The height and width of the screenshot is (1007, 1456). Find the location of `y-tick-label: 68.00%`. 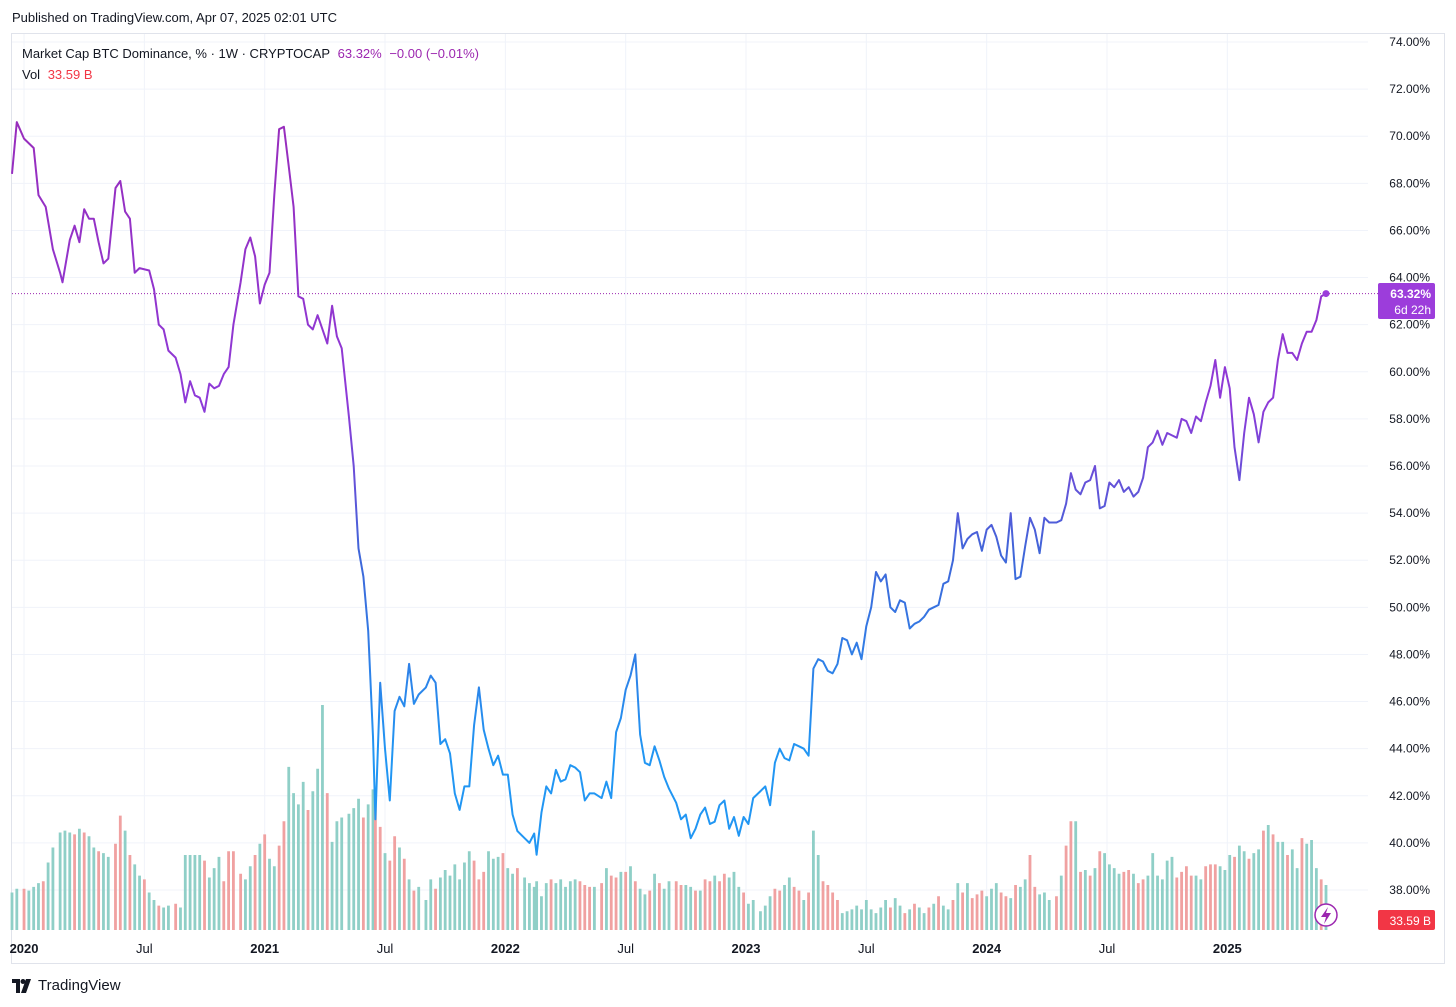

y-tick-label: 68.00% is located at coordinates (1409, 183).